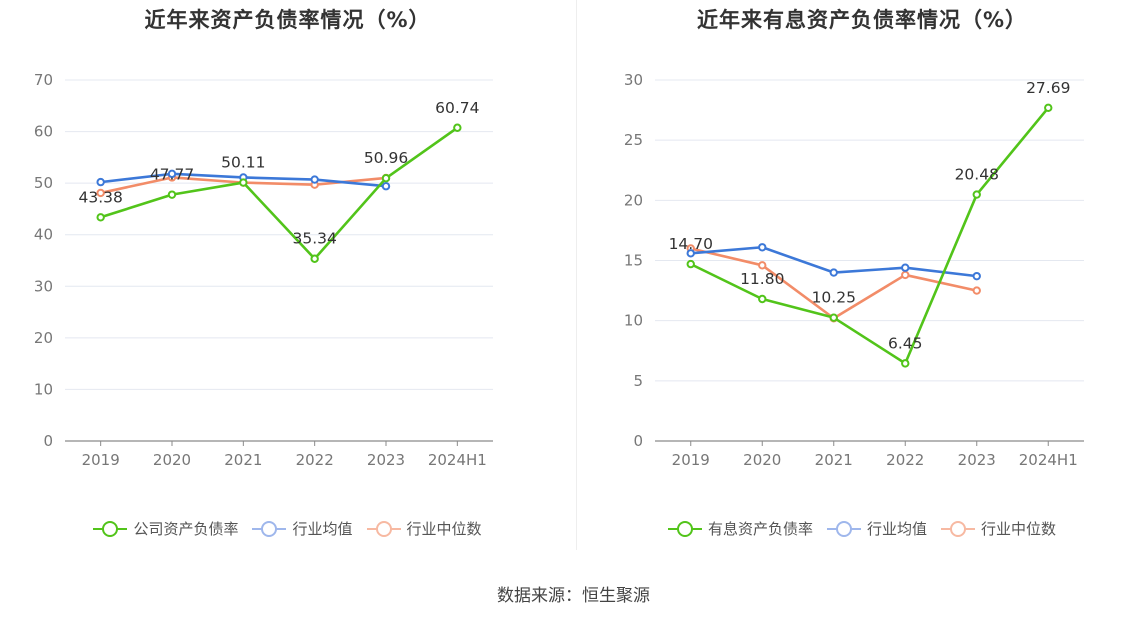  Describe the element at coordinates (243, 163) in the screenshot. I see `data-label: 50.11` at that location.